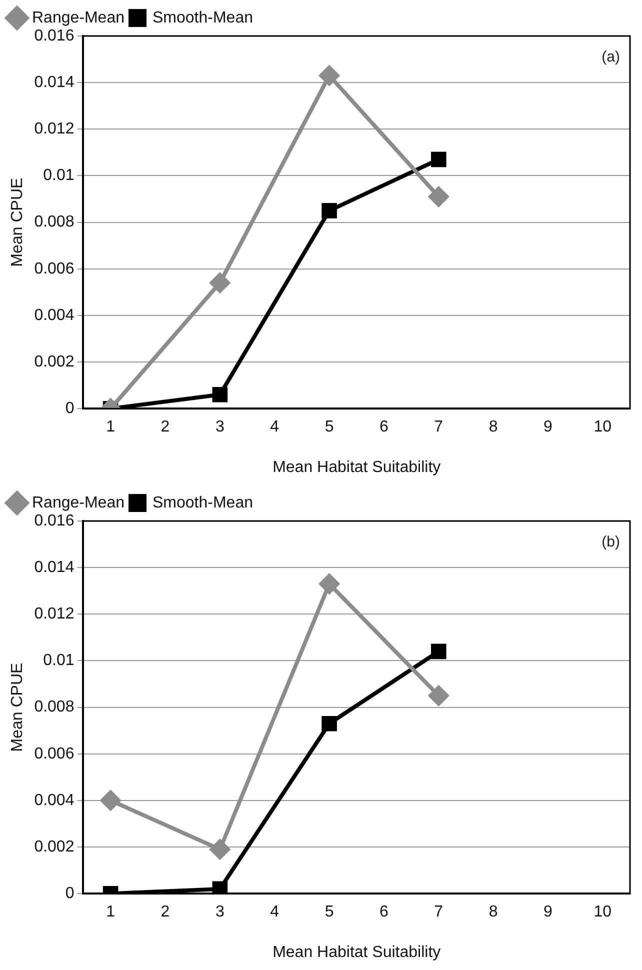  I want to click on annotation: (b), so click(611, 542).